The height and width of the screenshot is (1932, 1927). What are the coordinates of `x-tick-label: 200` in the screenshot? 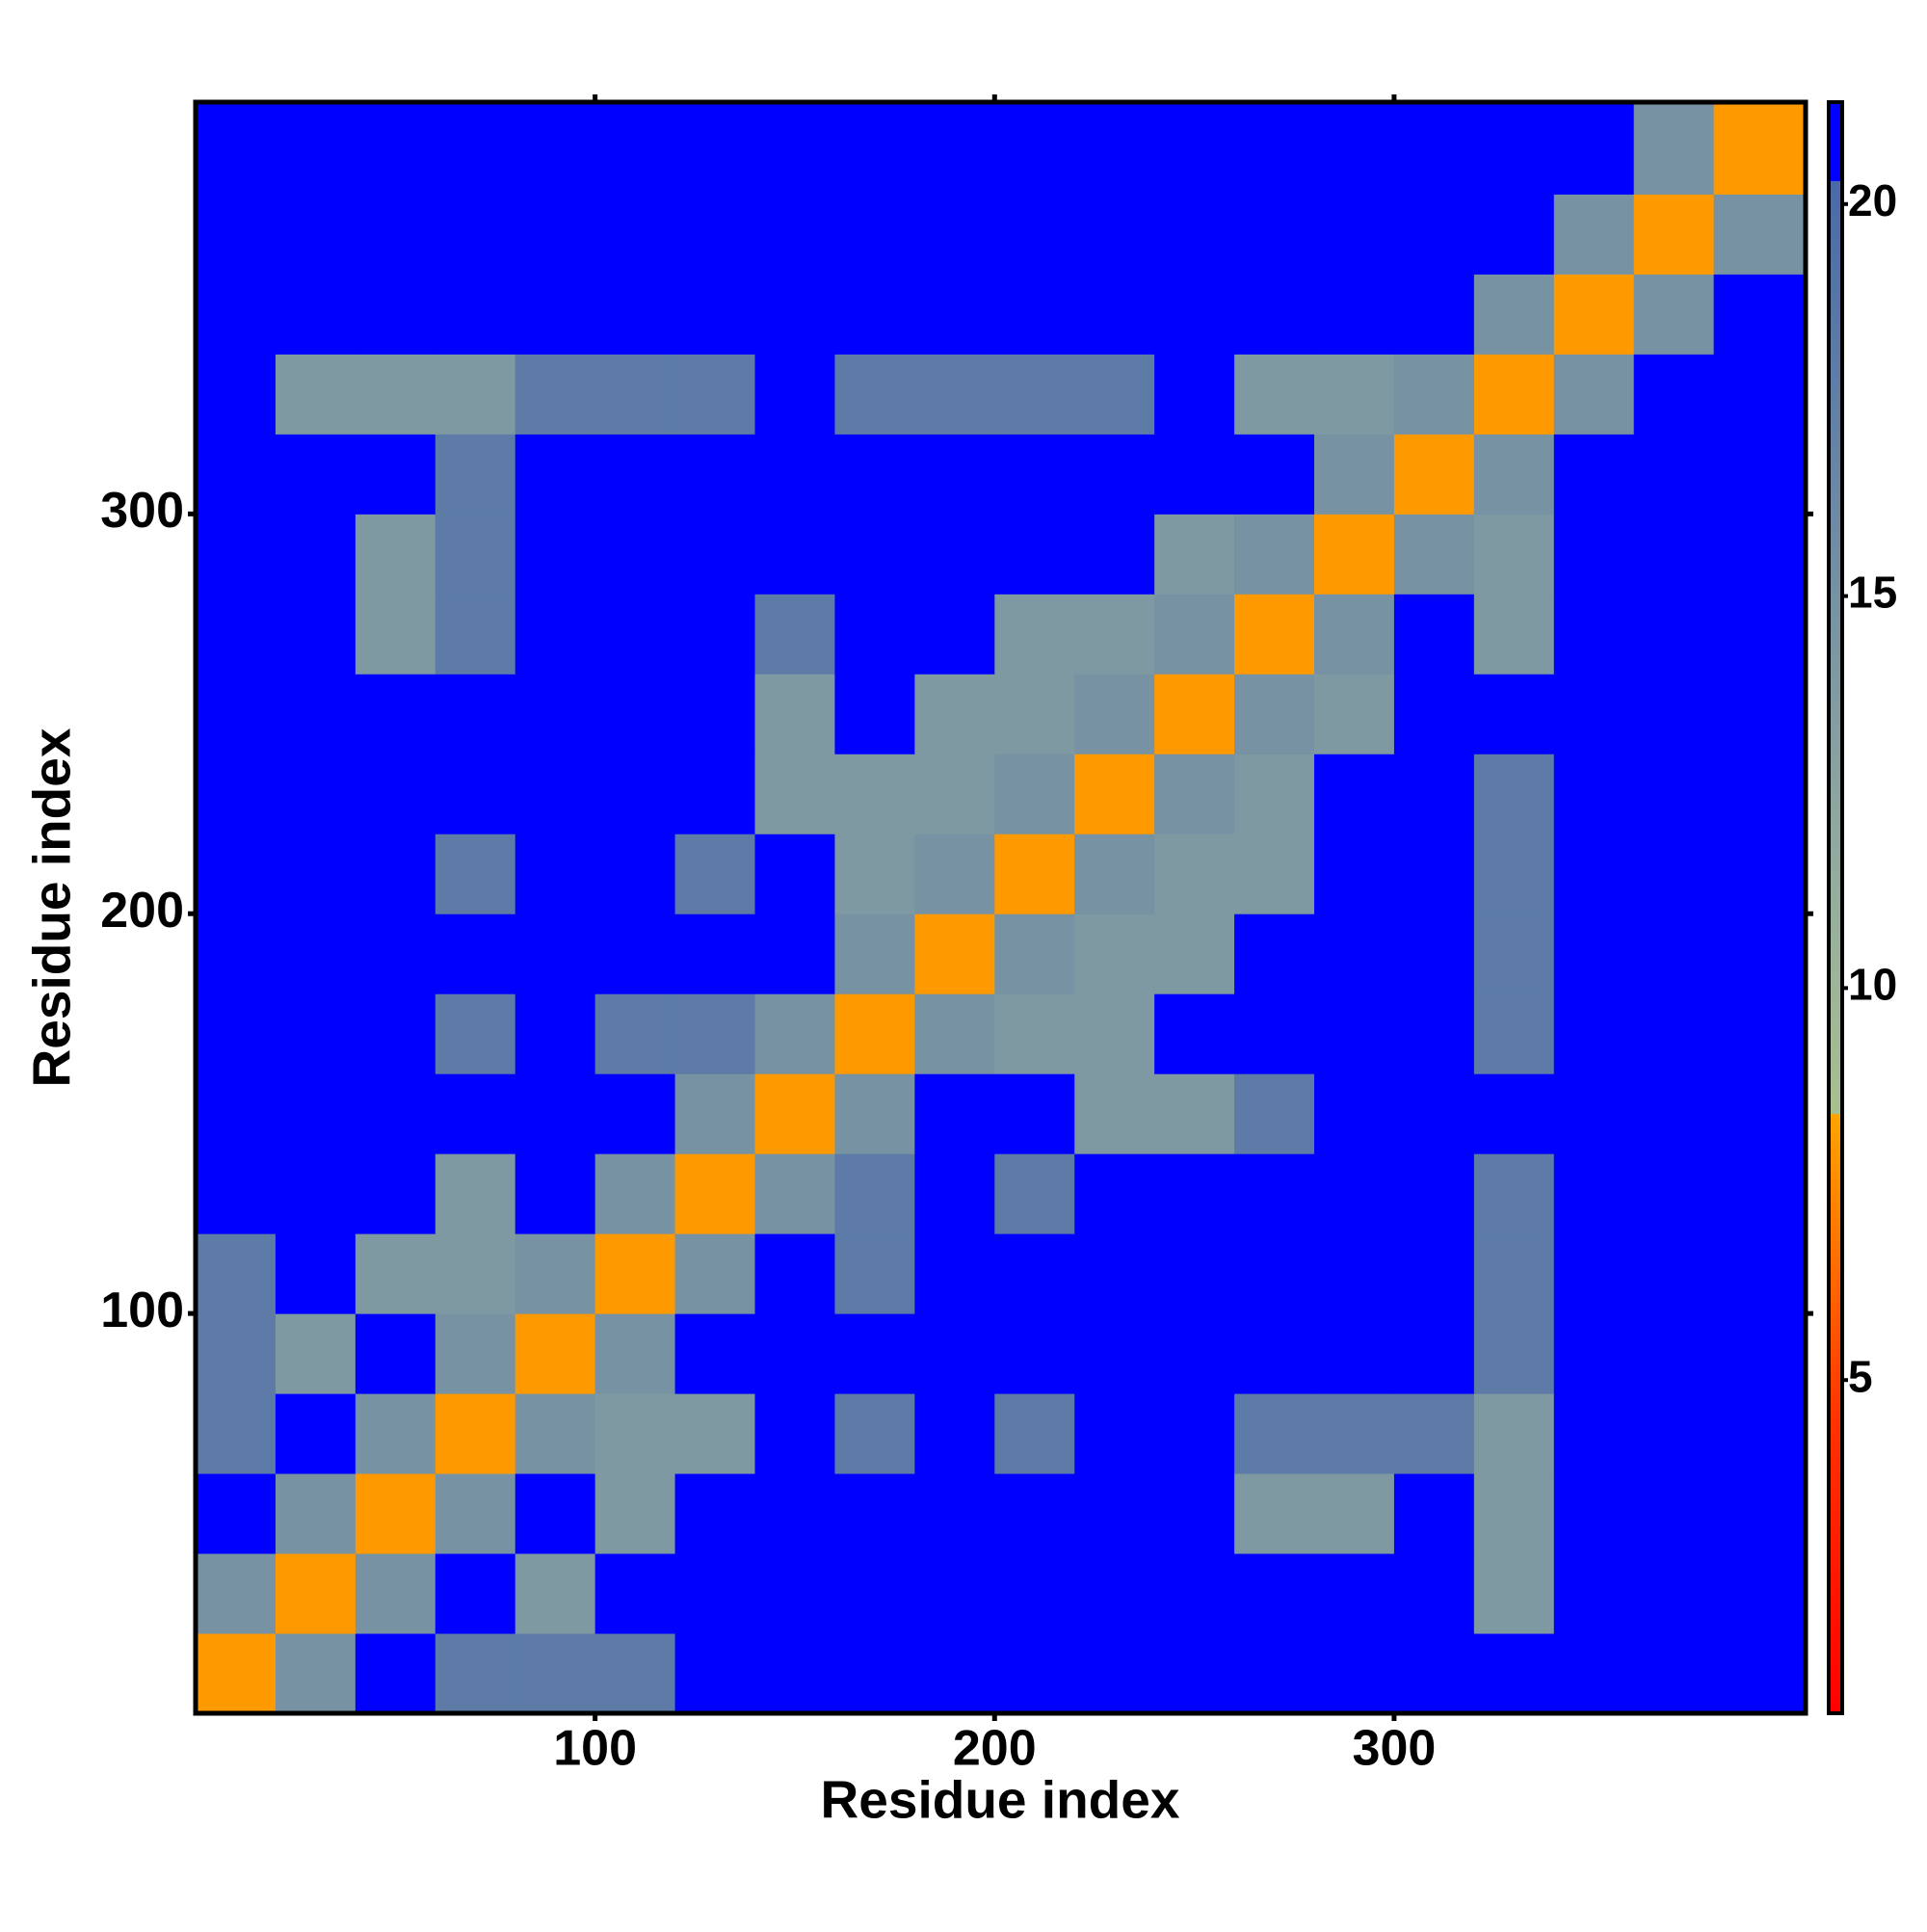 It's located at (995, 1749).